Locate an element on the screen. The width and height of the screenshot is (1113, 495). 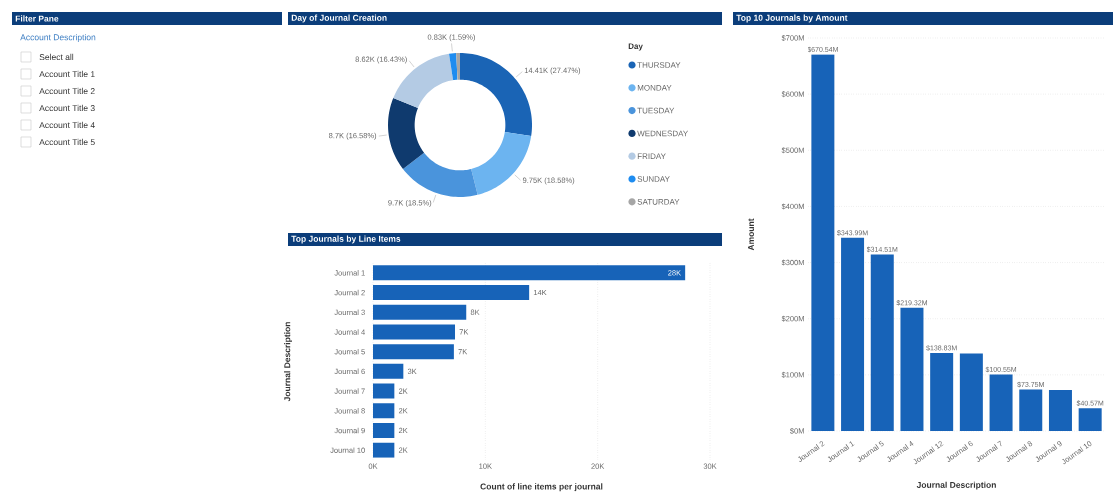
legend-label: SATURDAY is located at coordinates (658, 201).